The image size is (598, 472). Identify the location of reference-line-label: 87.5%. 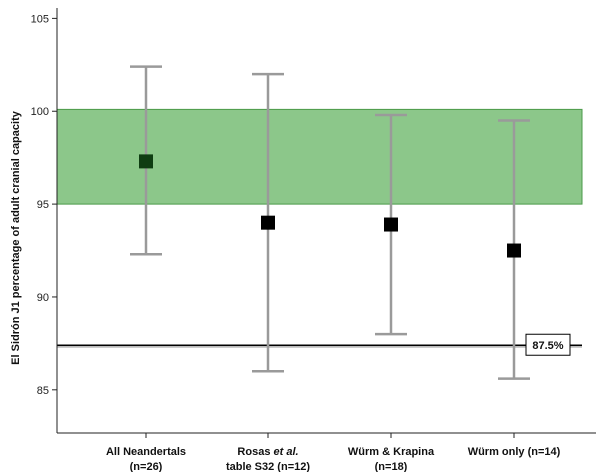
(547, 346).